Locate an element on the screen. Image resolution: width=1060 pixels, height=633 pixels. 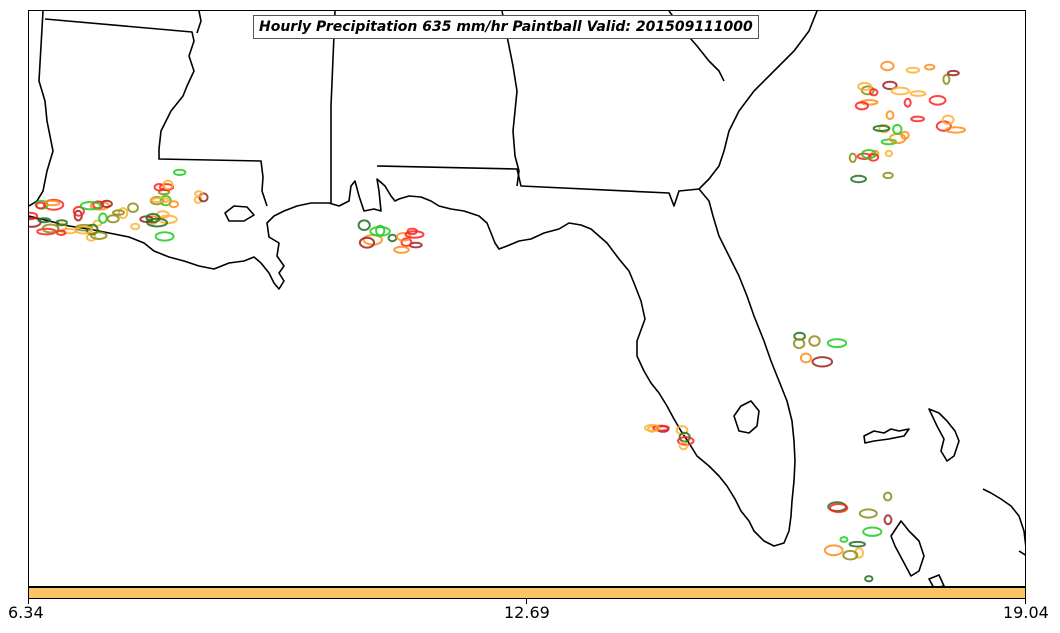
cuba-coast is located at coordinates (1003, 522).